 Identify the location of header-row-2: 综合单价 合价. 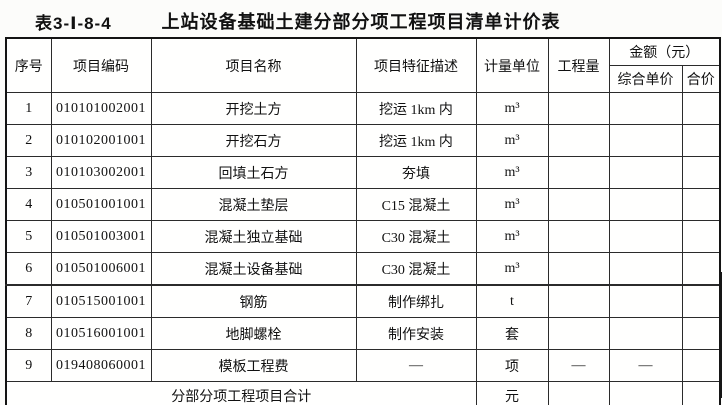
(363, 79).